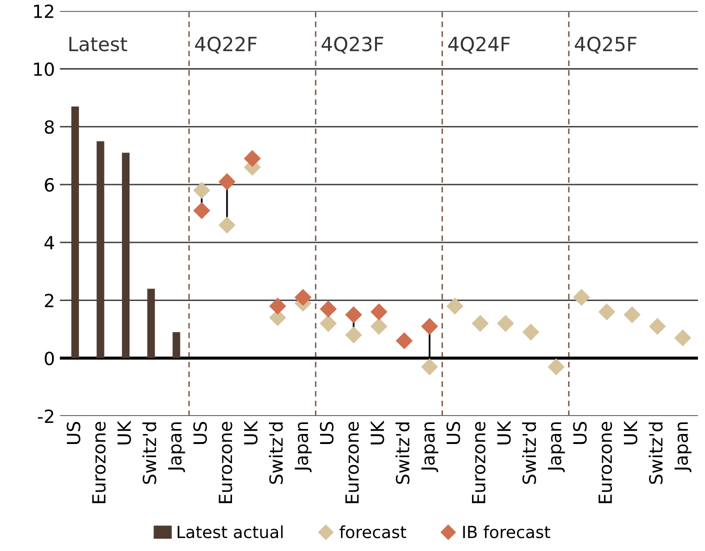  What do you see at coordinates (49, 301) in the screenshot?
I see `y-tick-label: 2` at bounding box center [49, 301].